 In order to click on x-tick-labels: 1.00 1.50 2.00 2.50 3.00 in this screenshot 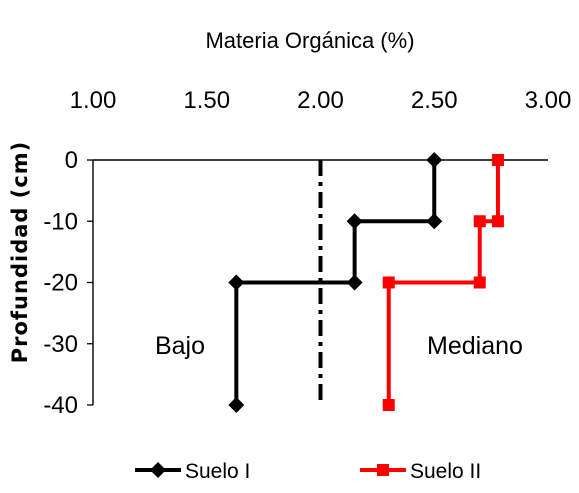, I will do `click(321, 100)`.